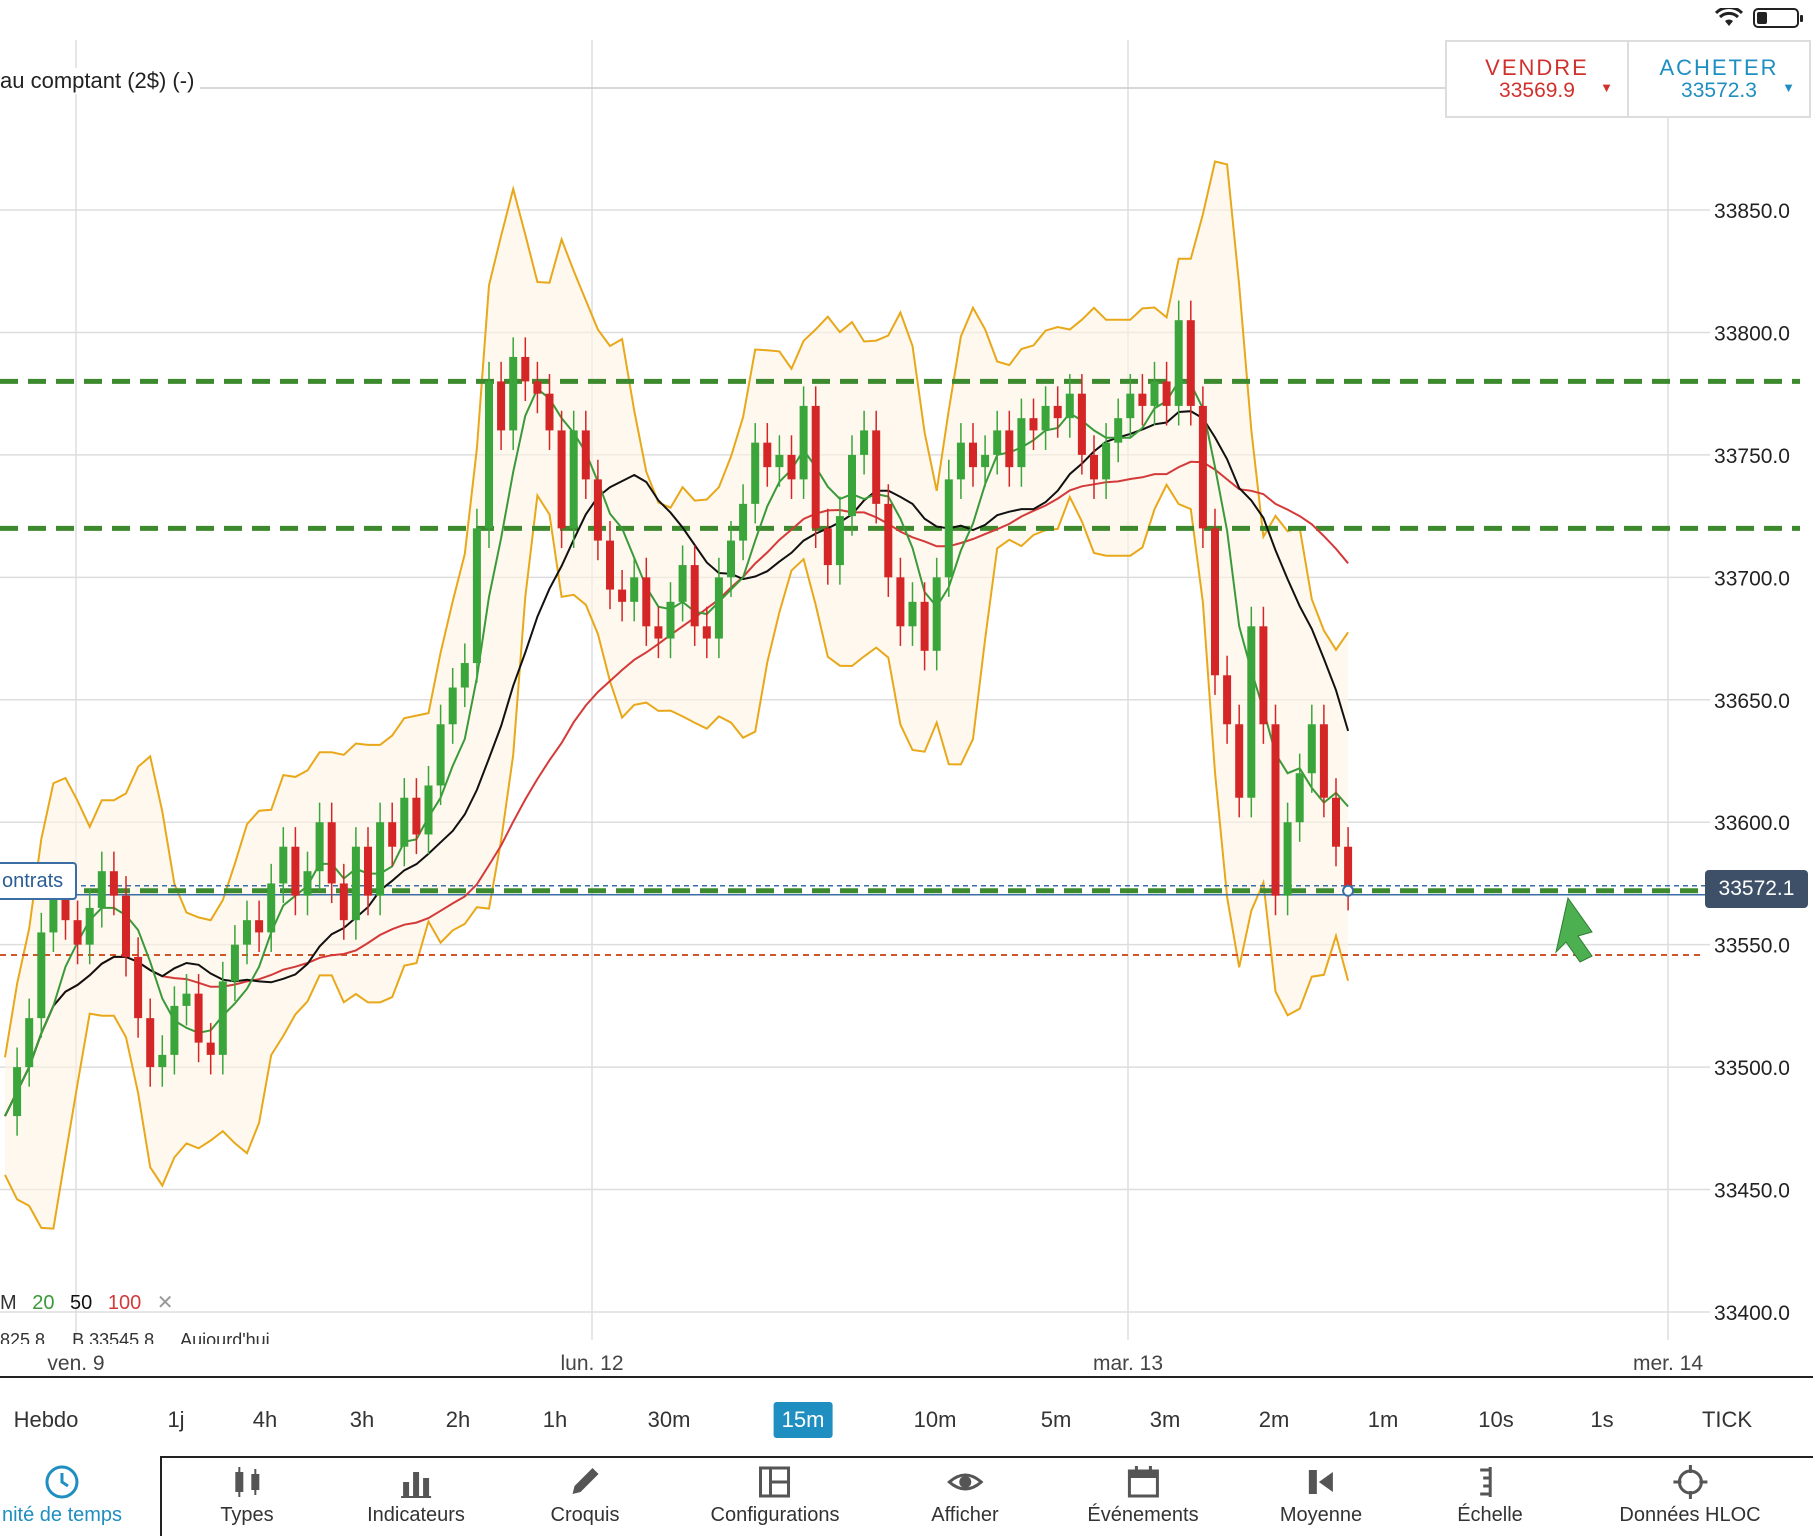 The width and height of the screenshot is (1813, 1536). I want to click on timeframe-1m: 1m, so click(1383, 1419).